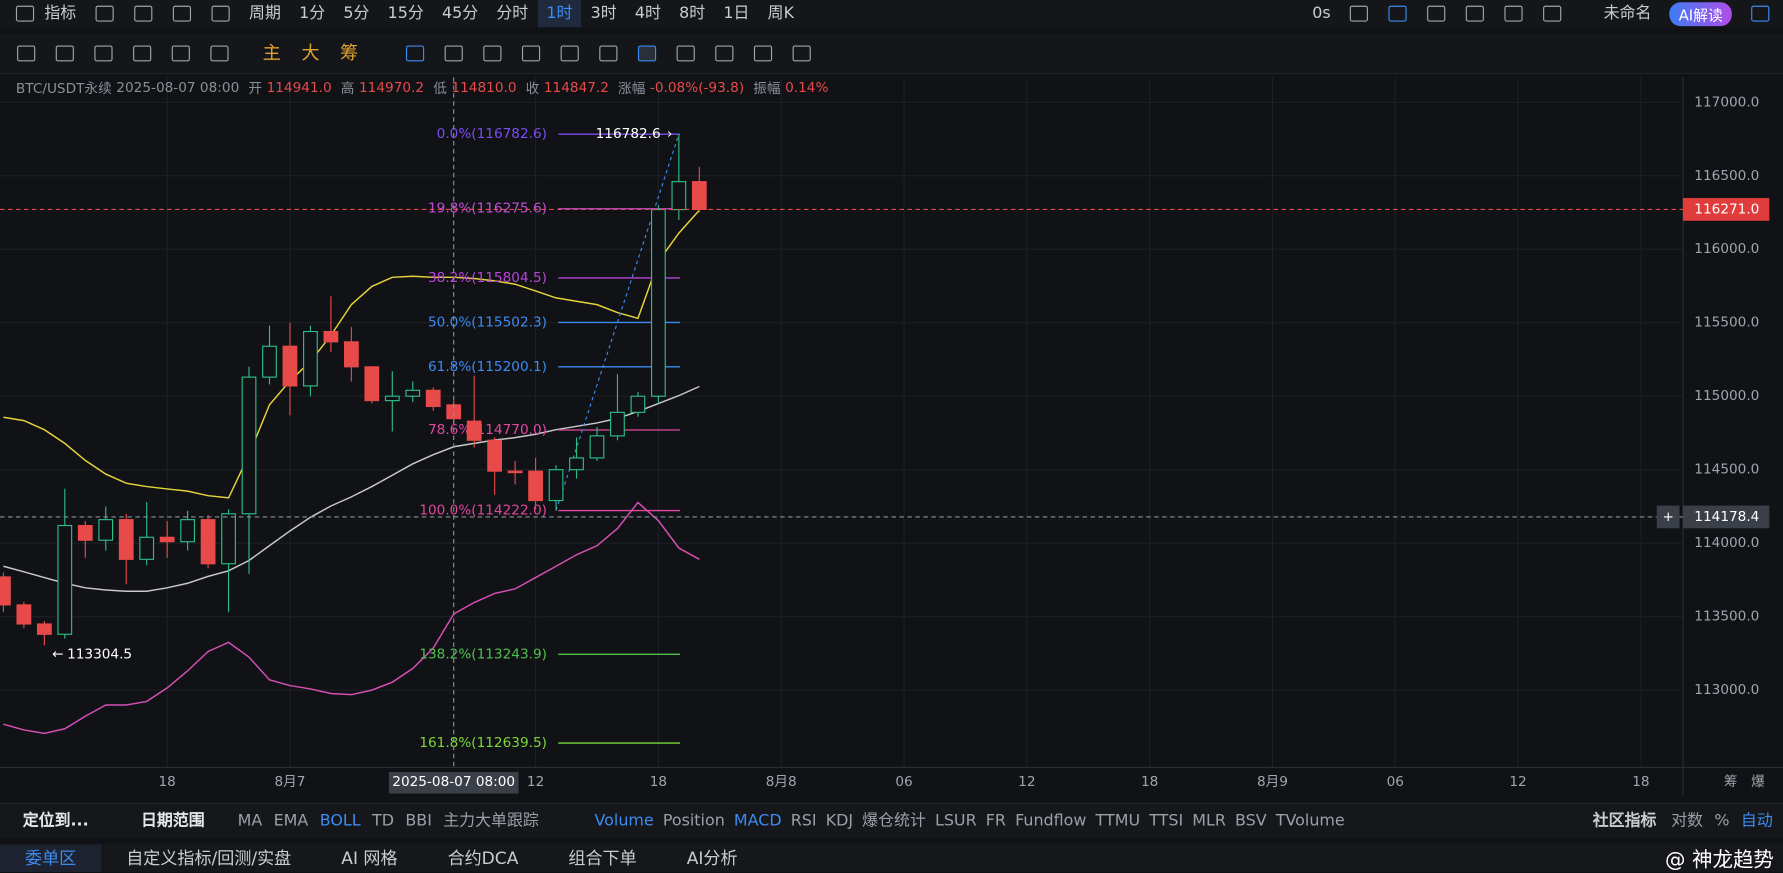  What do you see at coordinates (1687, 820) in the screenshot?
I see `scale-option: 对数` at bounding box center [1687, 820].